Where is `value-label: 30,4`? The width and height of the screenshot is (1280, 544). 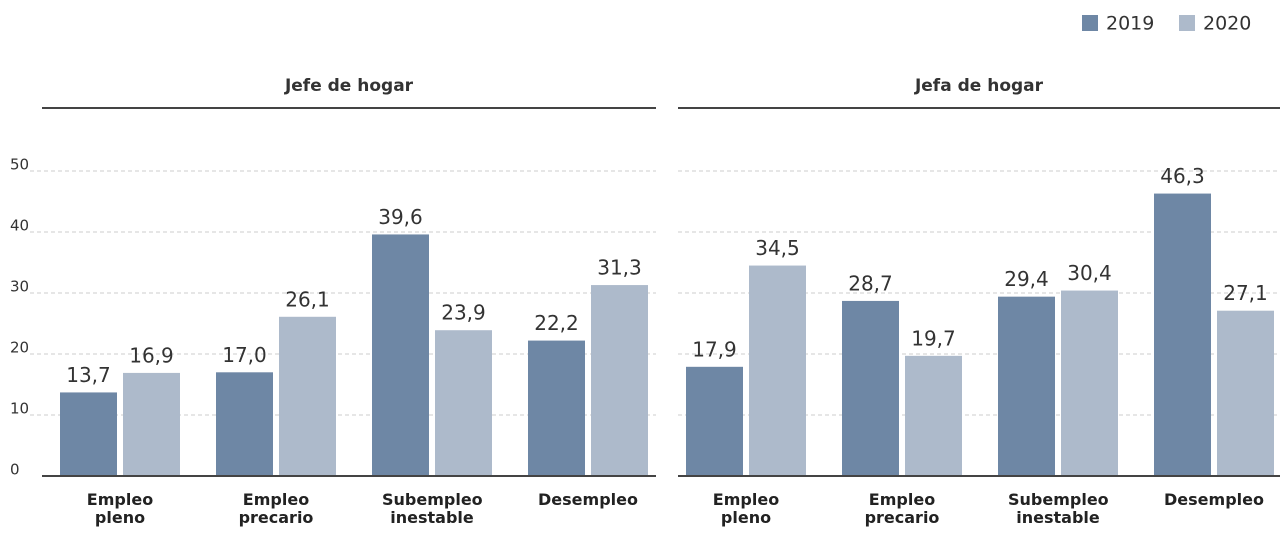 value-label: 30,4 is located at coordinates (1089, 273).